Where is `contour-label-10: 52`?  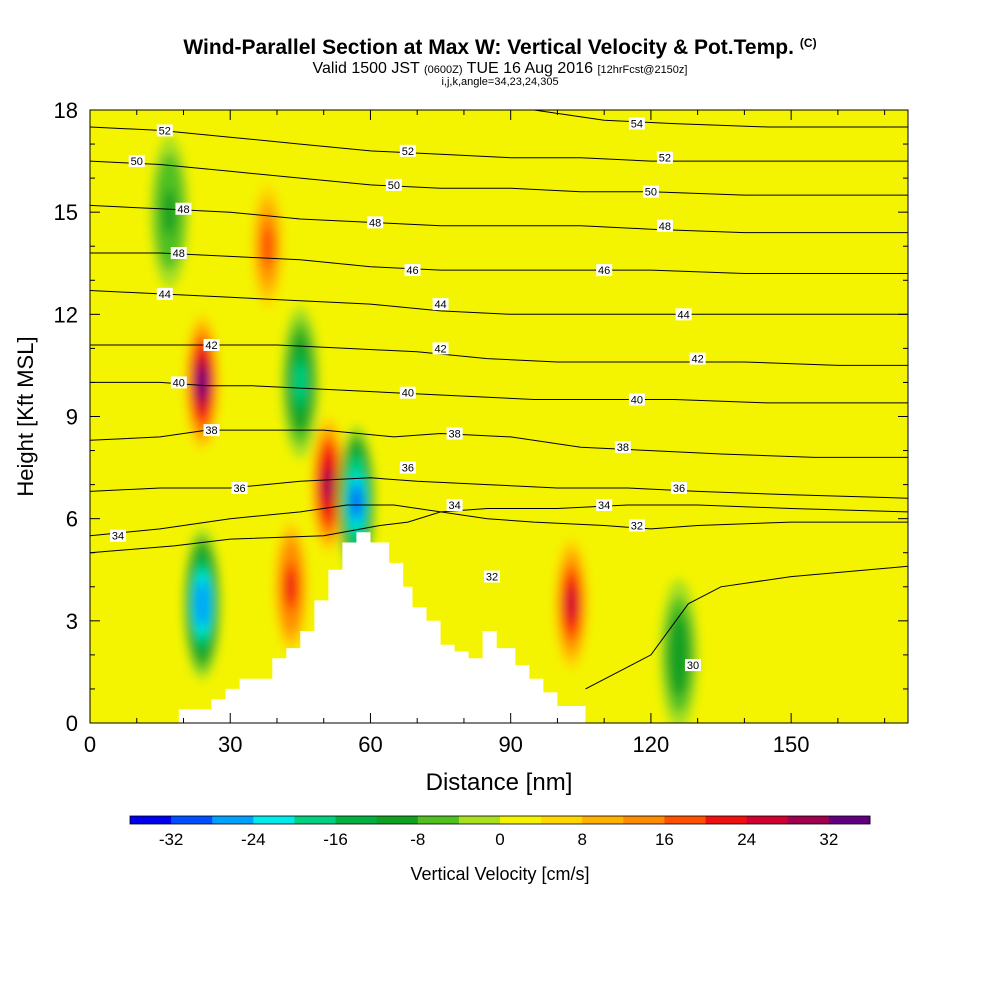 contour-label-10: 52 is located at coordinates (408, 152).